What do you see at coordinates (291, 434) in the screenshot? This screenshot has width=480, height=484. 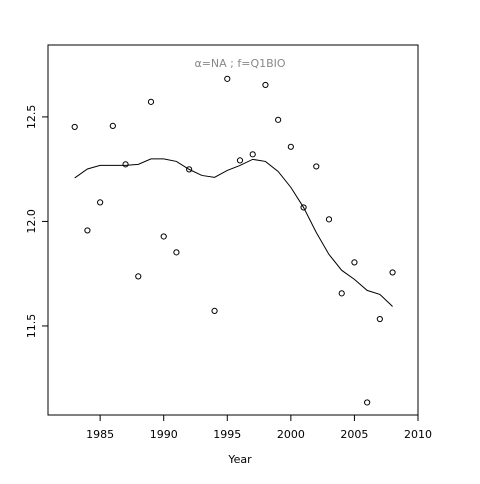 I see `x-tick-label: 2000` at bounding box center [291, 434].